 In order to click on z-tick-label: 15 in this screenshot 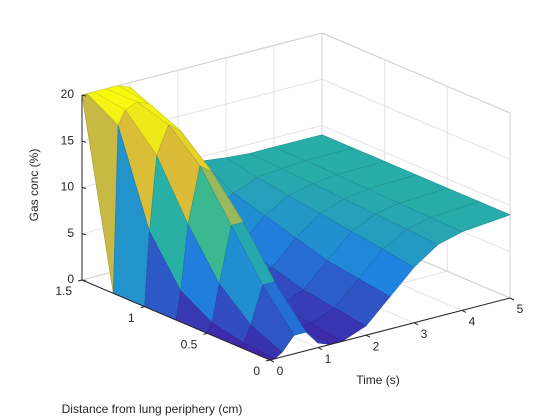, I will do `click(68, 140)`.